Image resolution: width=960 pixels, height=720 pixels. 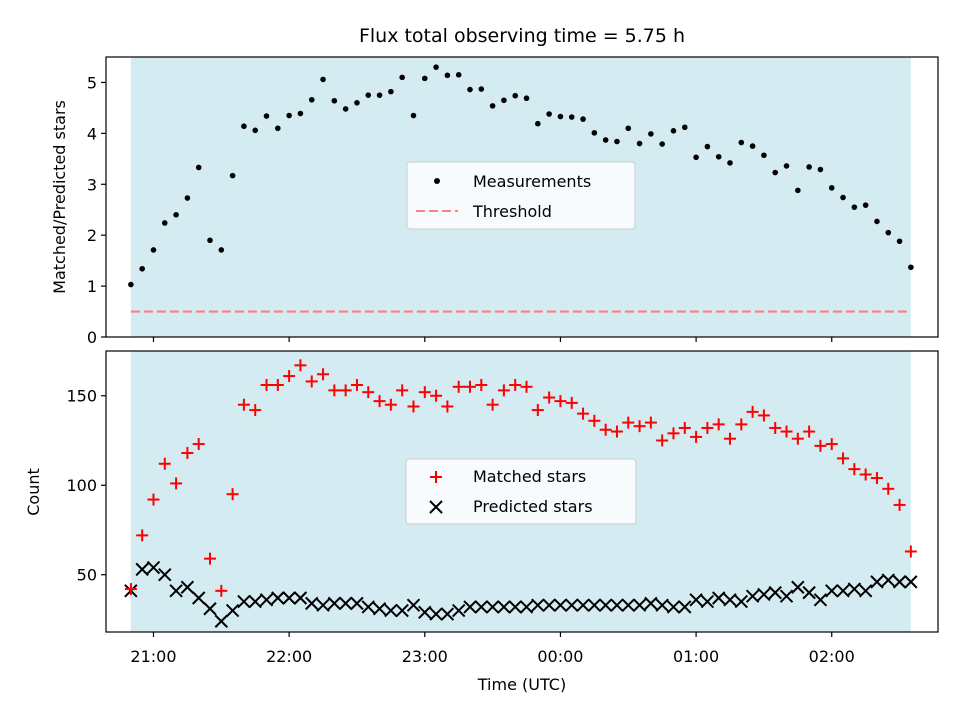 What do you see at coordinates (92, 133) in the screenshot?
I see `y-tick-label: 4` at bounding box center [92, 133].